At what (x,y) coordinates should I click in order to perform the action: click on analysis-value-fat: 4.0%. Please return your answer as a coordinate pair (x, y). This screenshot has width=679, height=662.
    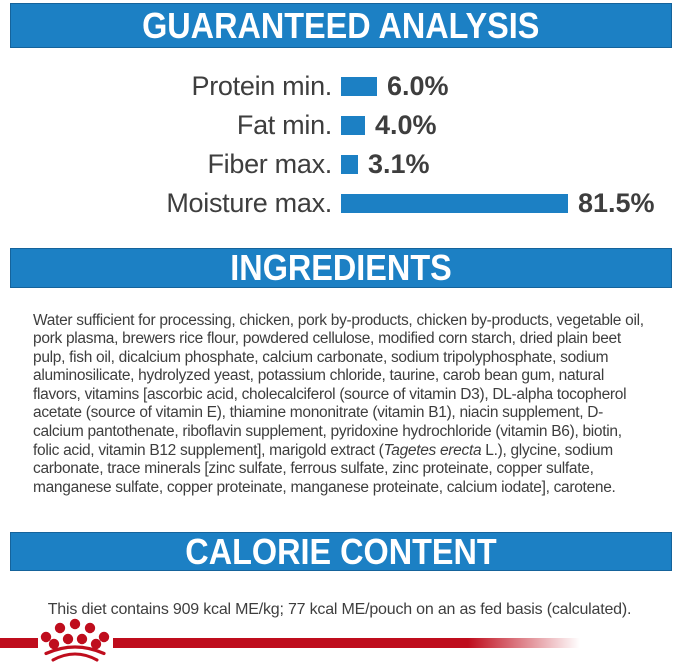
    Looking at the image, I should click on (406, 125).